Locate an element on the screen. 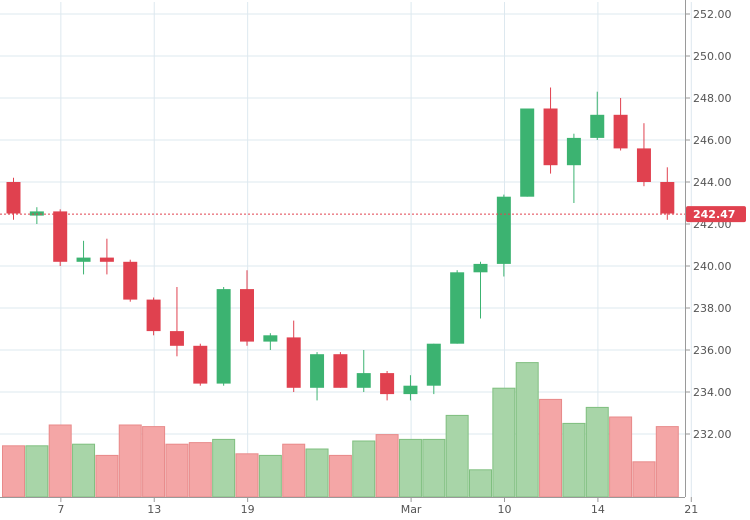  y-tick-label: 248.00 is located at coordinates (712, 98).